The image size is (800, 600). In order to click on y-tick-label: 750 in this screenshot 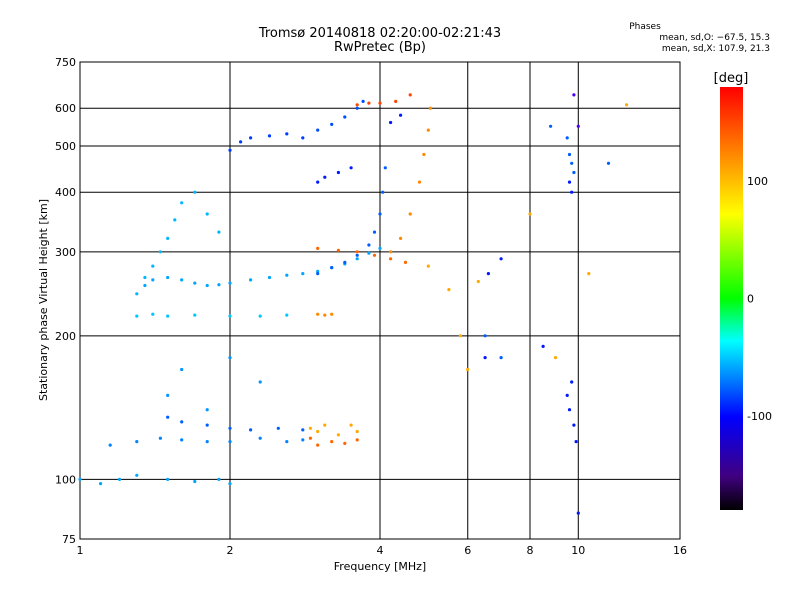, I will do `click(65, 62)`.